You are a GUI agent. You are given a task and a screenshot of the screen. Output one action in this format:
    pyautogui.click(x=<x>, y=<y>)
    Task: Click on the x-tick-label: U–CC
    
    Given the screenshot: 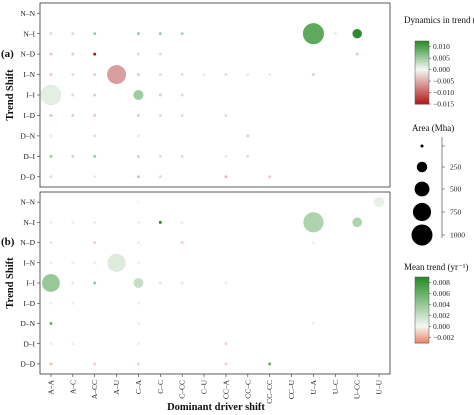 What is the action you would take?
    pyautogui.click(x=357, y=389)
    